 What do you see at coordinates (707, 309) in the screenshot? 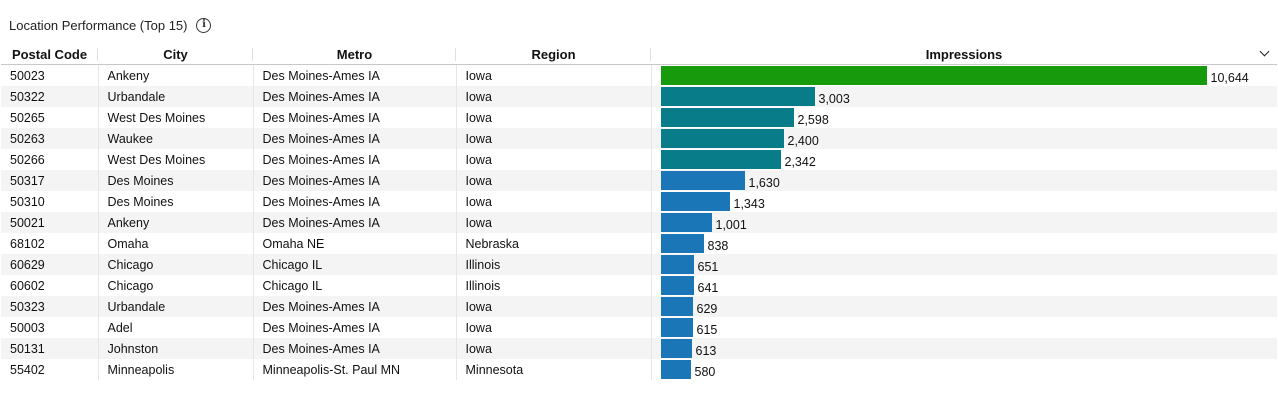
I see `impressions-value-label: 629` at bounding box center [707, 309].